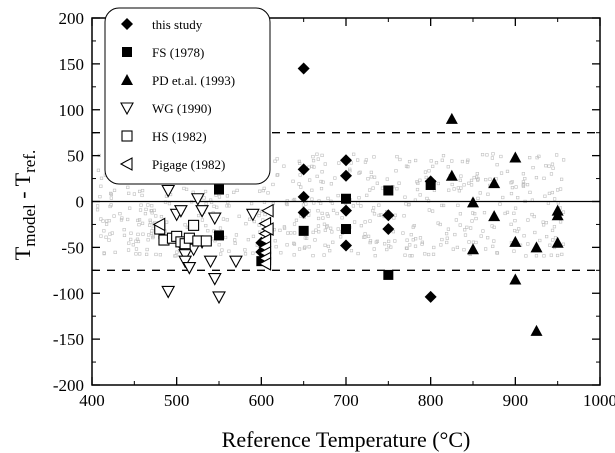 Image resolution: width=615 pixels, height=453 pixels. I want to click on y-tick-label: 200, so click(72, 18).